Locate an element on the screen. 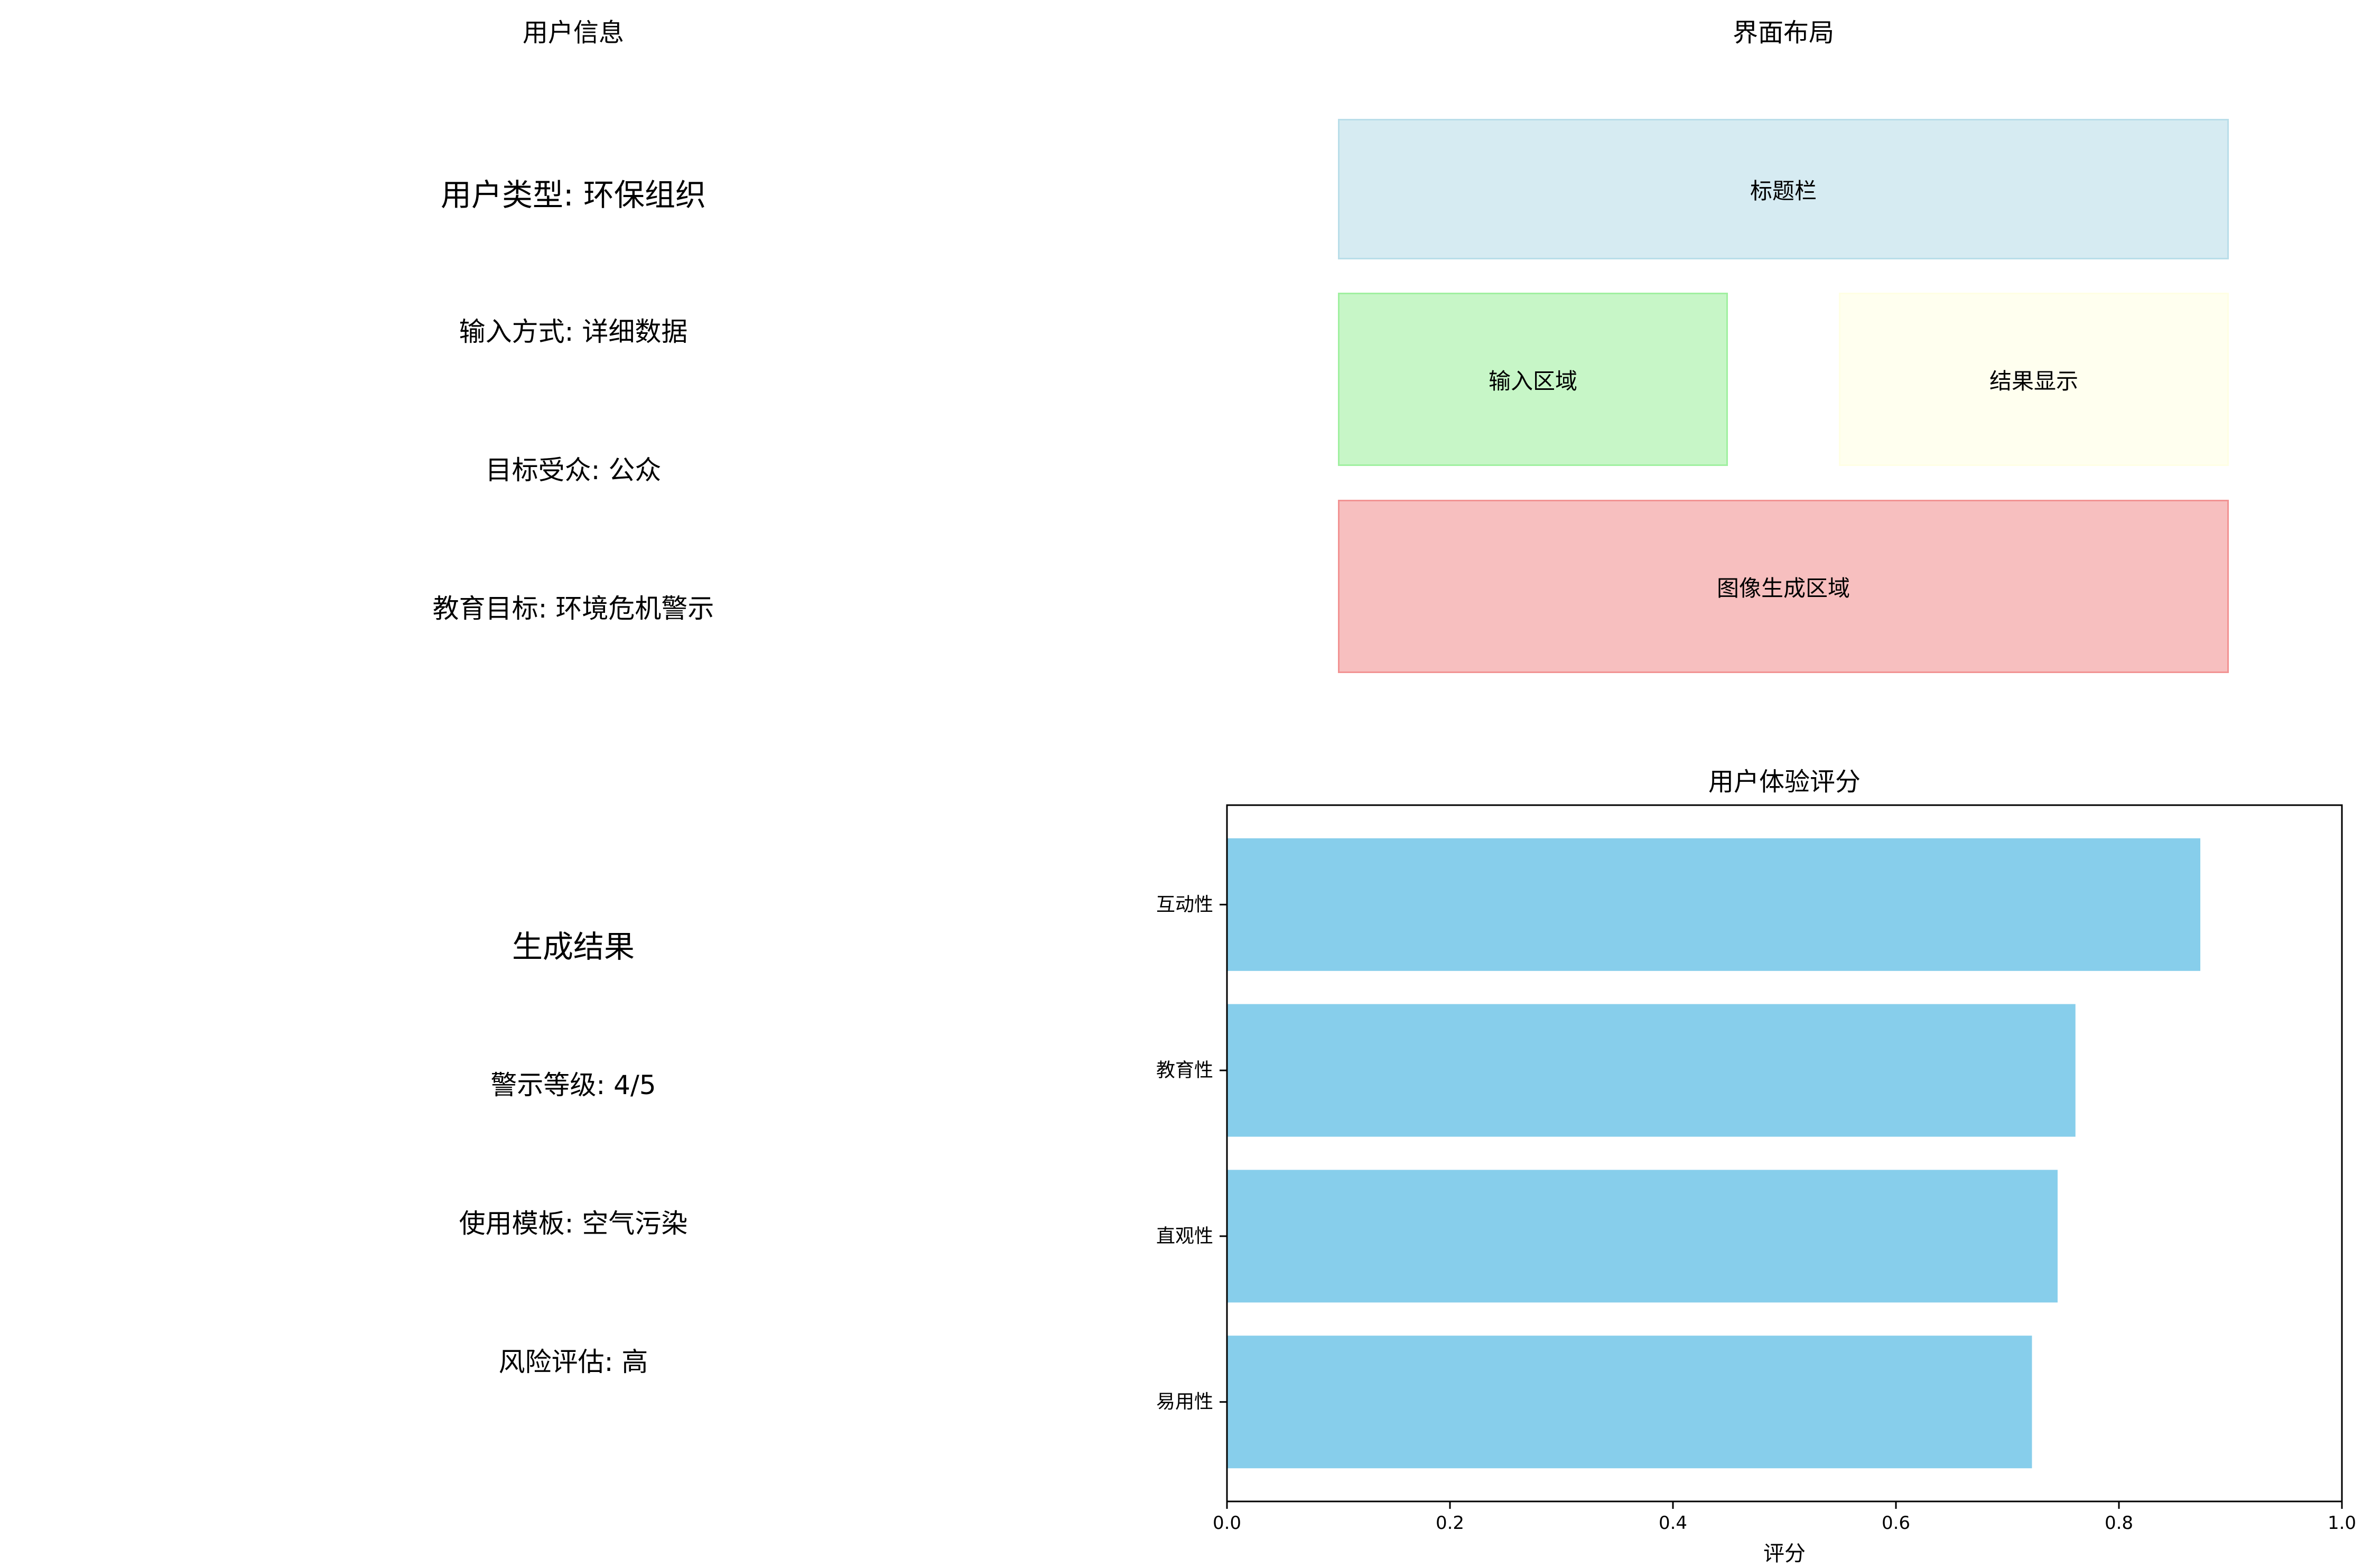 This screenshot has height=1568, width=2362. bar-易用性 is located at coordinates (1629, 1402).